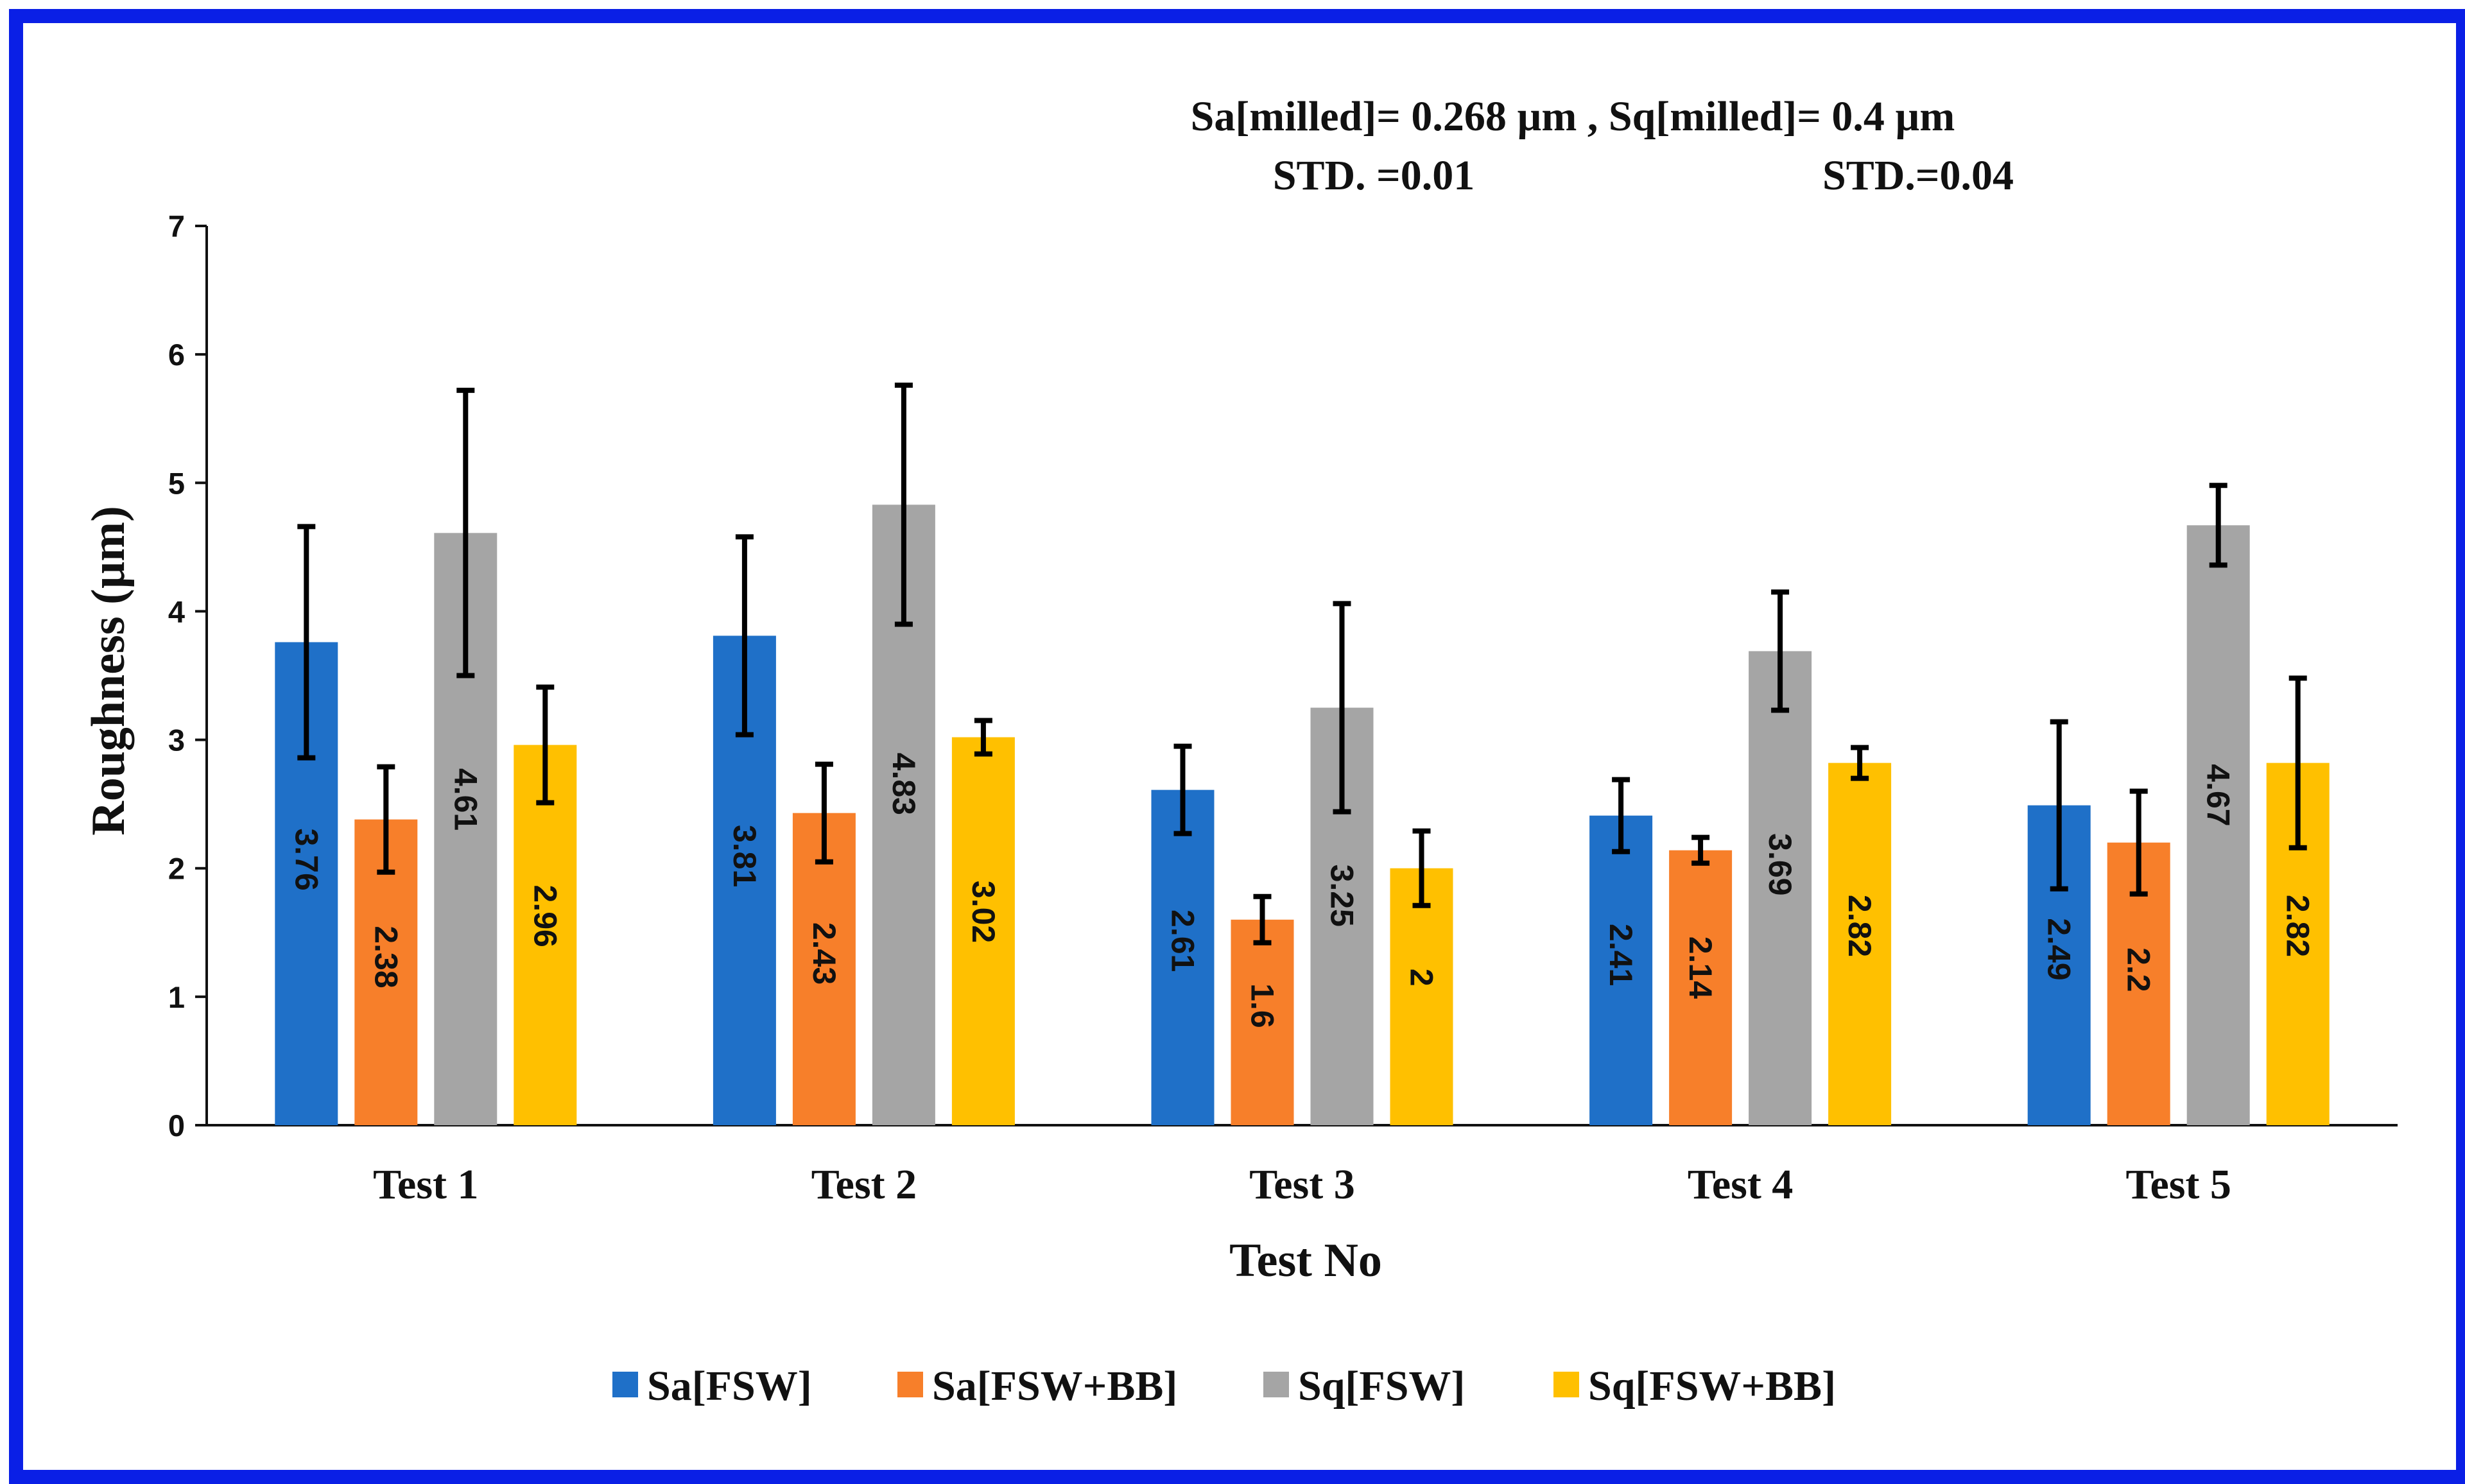 Image resolution: width=2465 pixels, height=1484 pixels. What do you see at coordinates (729, 1386) in the screenshot?
I see `legend-label: Sa[FSW]` at bounding box center [729, 1386].